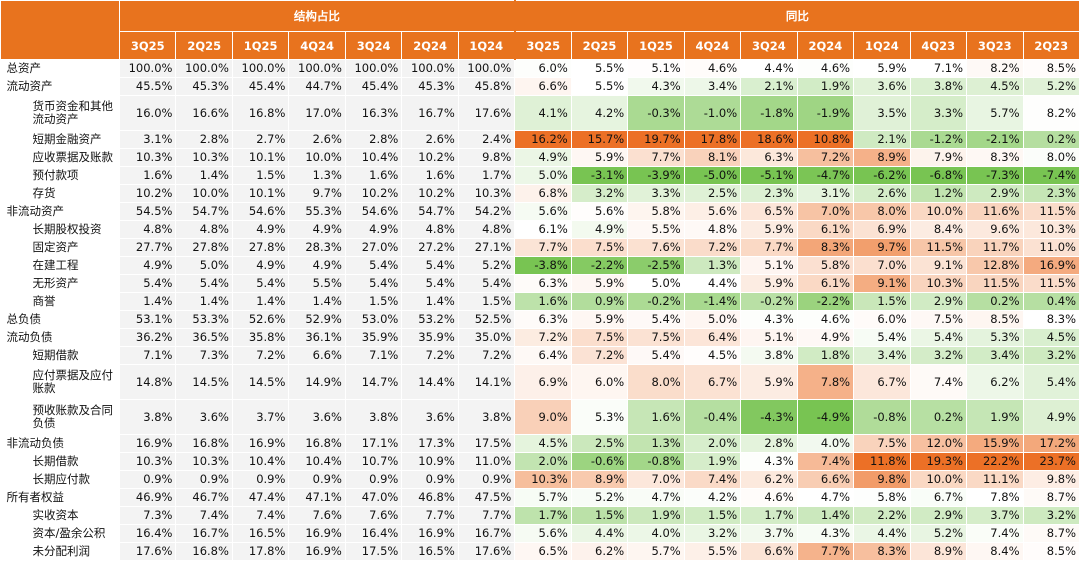 The width and height of the screenshot is (1080, 571). What do you see at coordinates (486, 247) in the screenshot?
I see `structure-cell: 27.1%` at bounding box center [486, 247].